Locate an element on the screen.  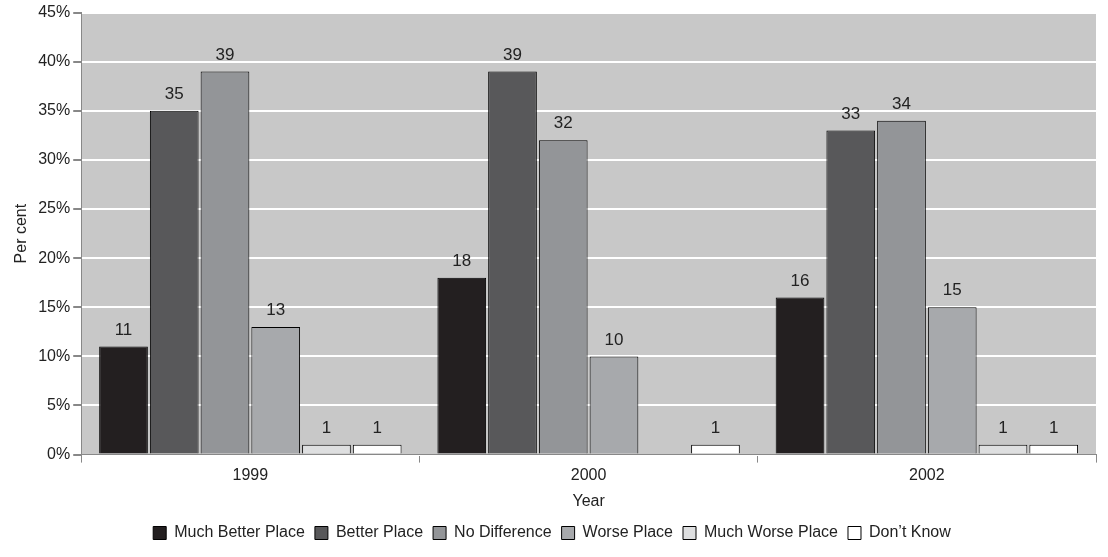
y-tick-label: 25% is located at coordinates (54, 208).